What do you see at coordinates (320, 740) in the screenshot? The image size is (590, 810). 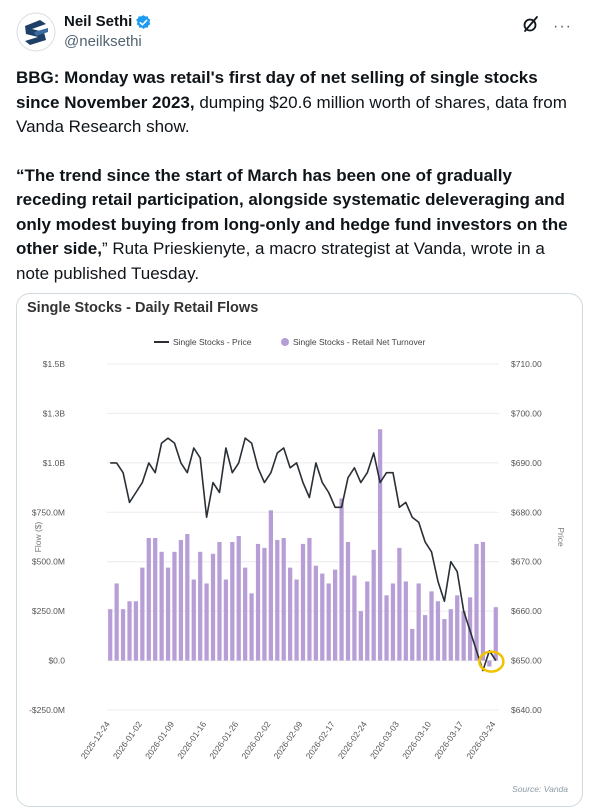 I see `x-tick-label: 2026-02-17` at bounding box center [320, 740].